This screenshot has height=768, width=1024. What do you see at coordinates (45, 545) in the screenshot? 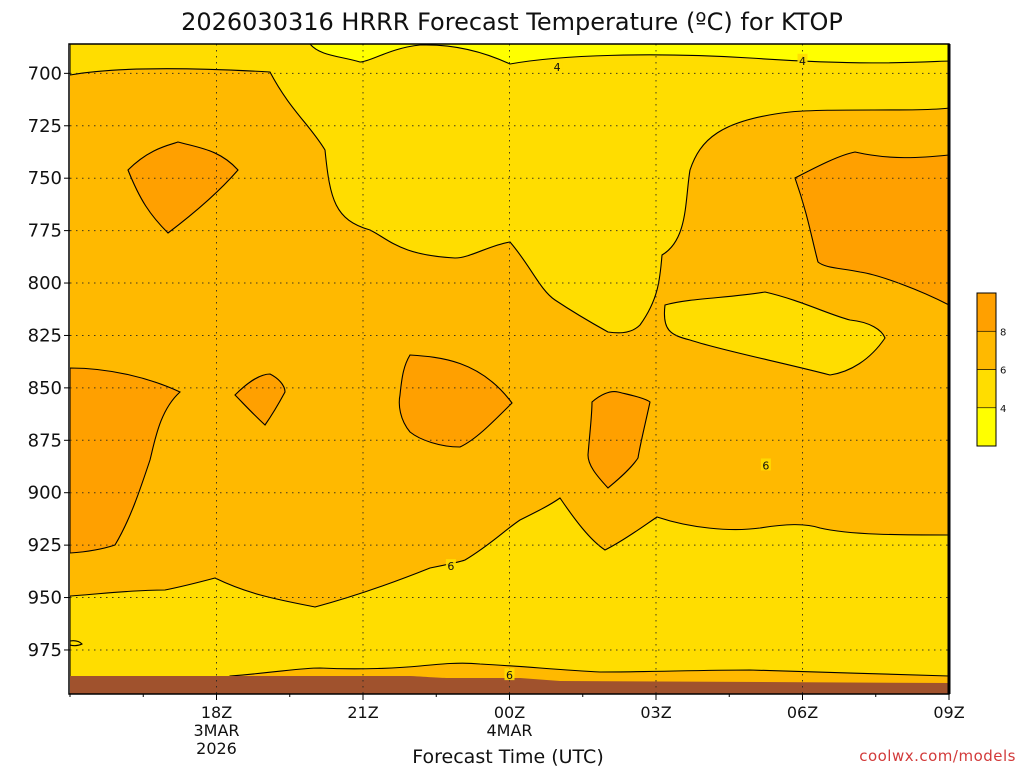
I see `y-tick-label: 925` at bounding box center [45, 545].